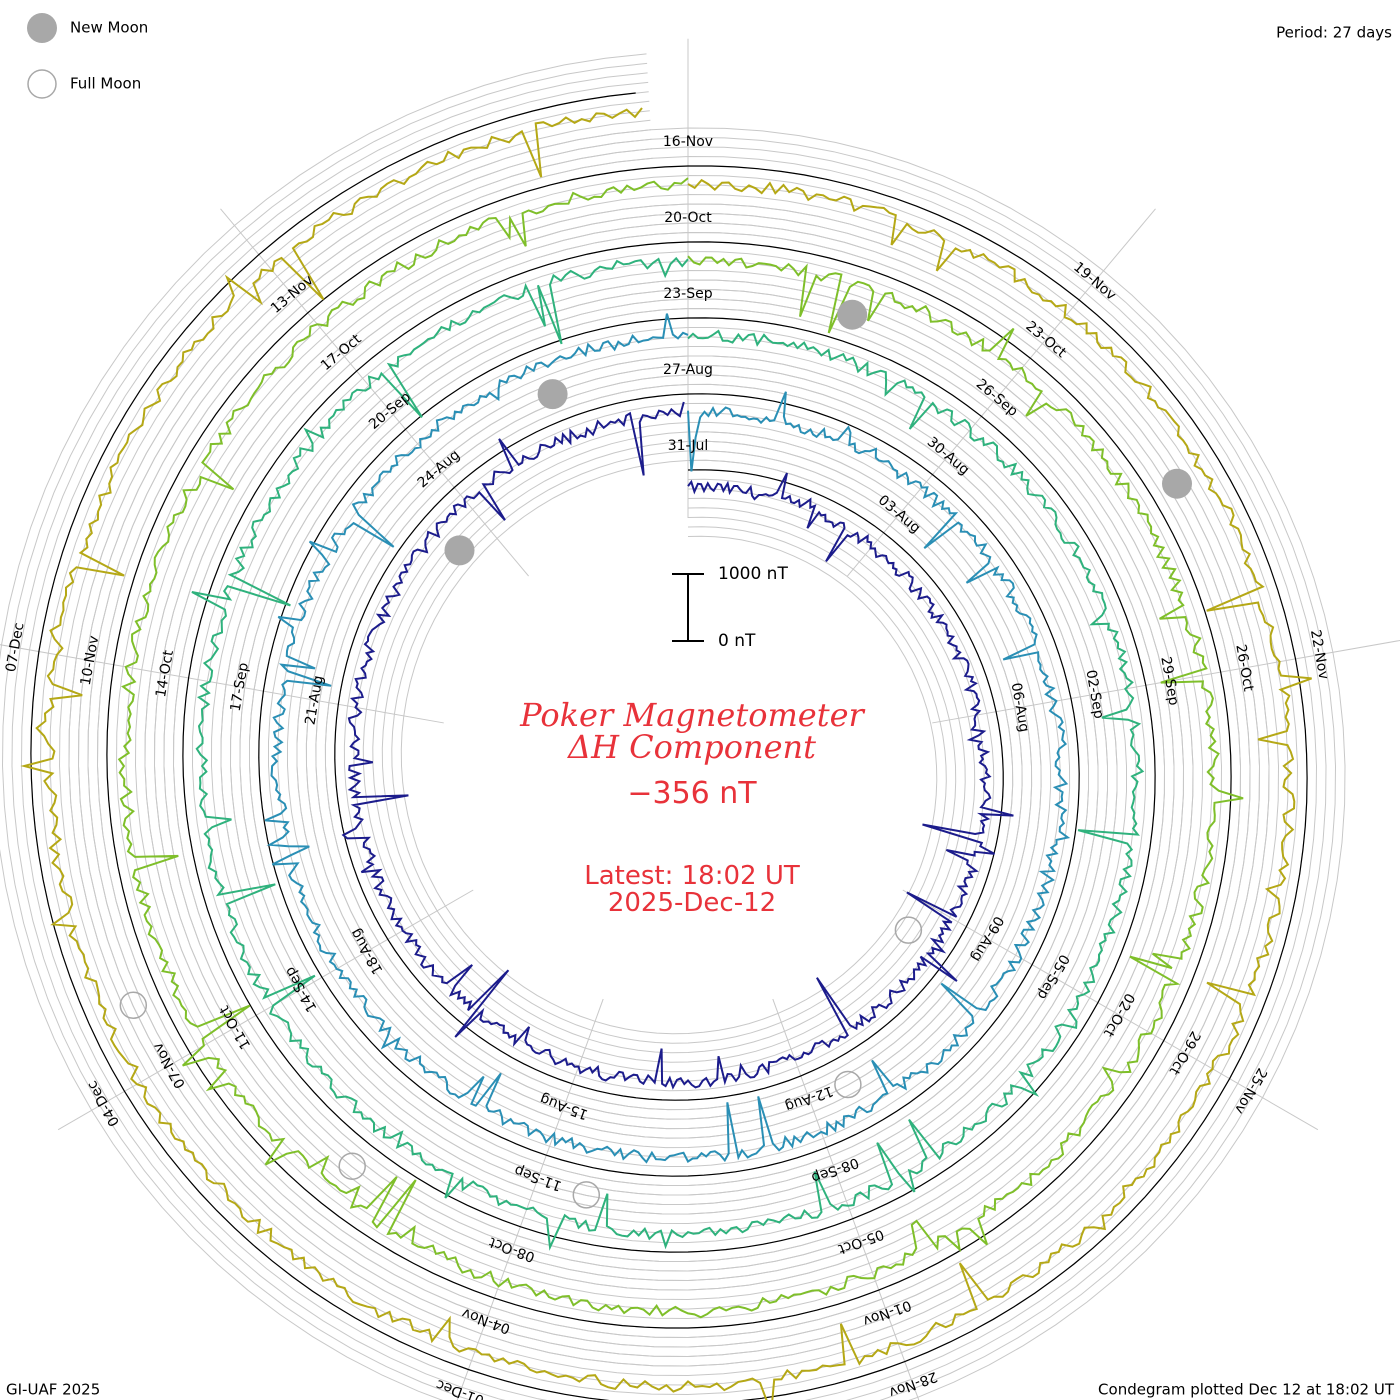 Image resolution: width=1400 pixels, height=1400 pixels. Describe the element at coordinates (692, 876) in the screenshot. I see `latest-time: Latest: 18:02 UT` at that location.